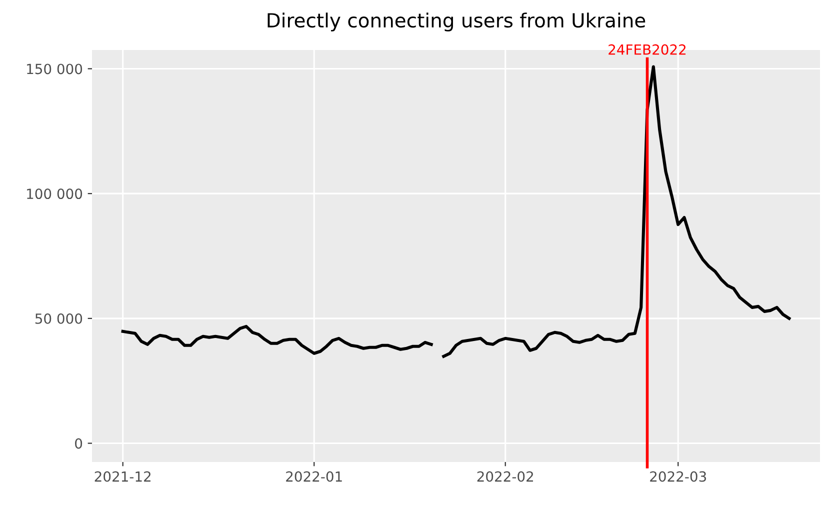 This screenshot has height=525, width=822. Describe the element at coordinates (505, 476) in the screenshot. I see `x-tick-label: 2022-02` at that location.